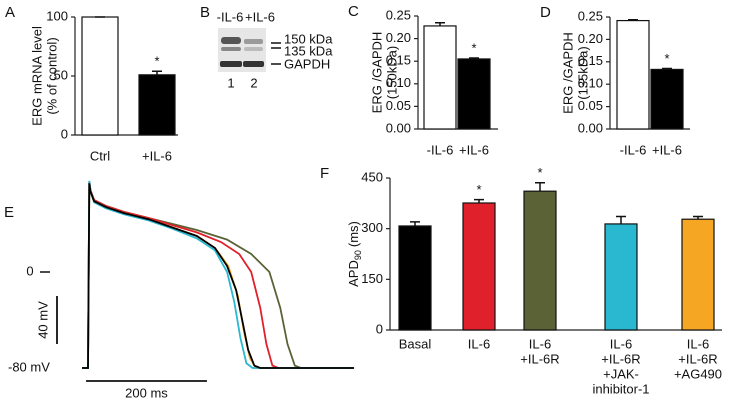 Image resolution: width=740 pixels, height=403 pixels. What do you see at coordinates (358, 255) in the screenshot?
I see `y-axis-label-sub: 90` at bounding box center [358, 255].